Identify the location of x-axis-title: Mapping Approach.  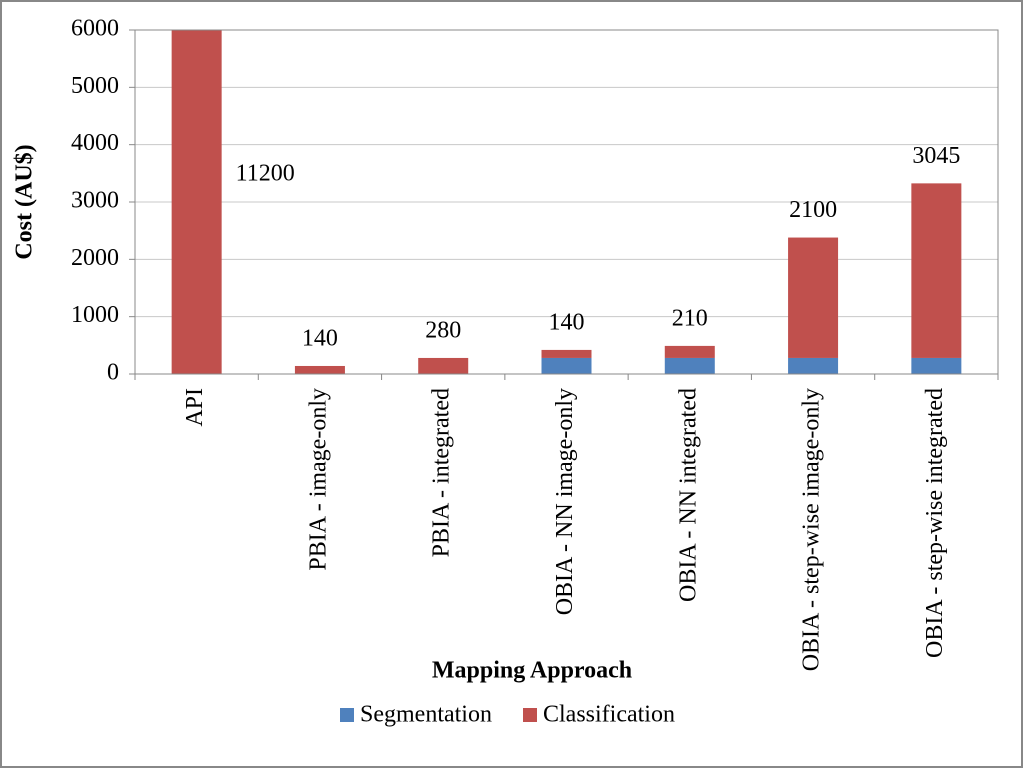
(532, 671).